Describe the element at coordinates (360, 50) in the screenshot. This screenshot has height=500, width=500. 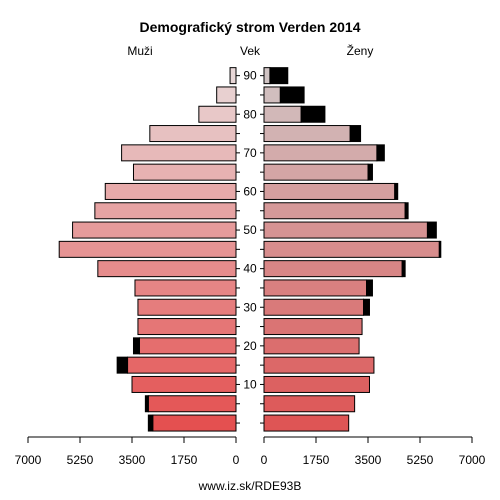
I see `women-label: Ženy` at that location.